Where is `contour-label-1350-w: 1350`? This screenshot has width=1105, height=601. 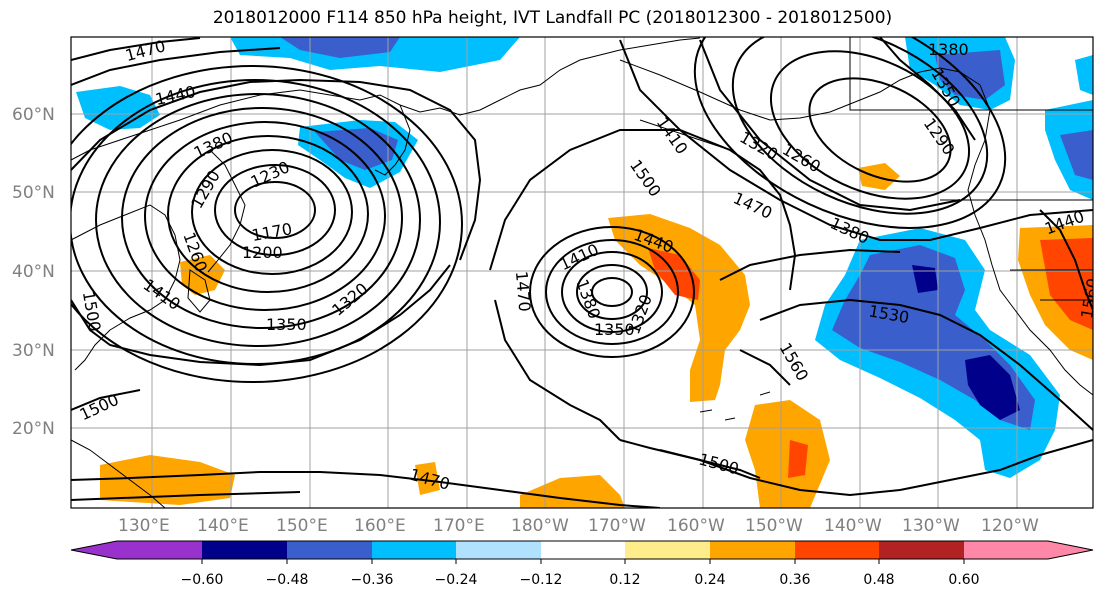 contour-label-1350-w: 1350 is located at coordinates (286, 324).